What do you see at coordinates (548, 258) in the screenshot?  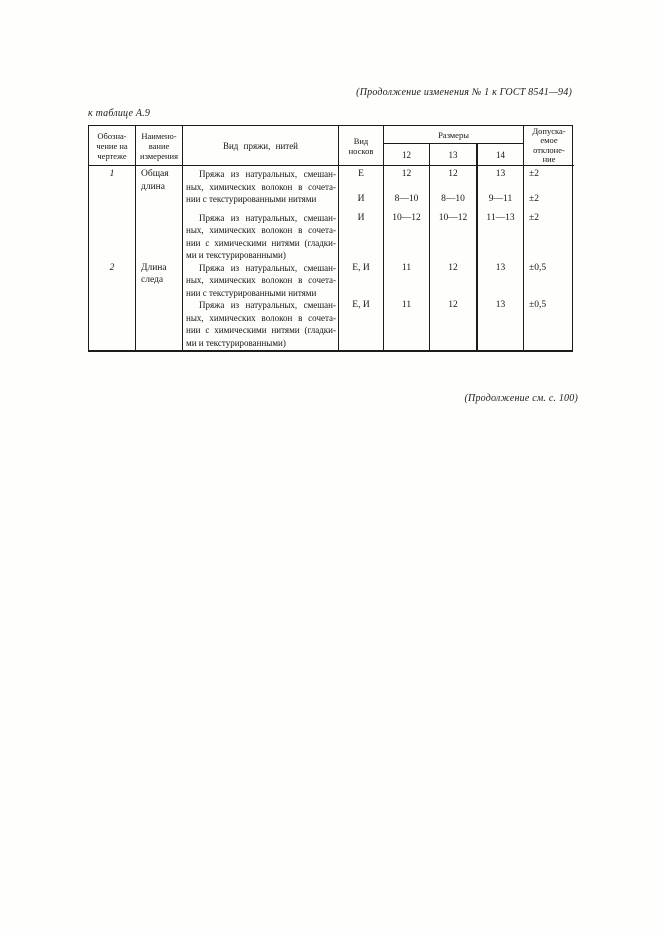 I see `column-tolerance: ±2 ±2 ±2 ±0,5 ±0,5` at bounding box center [548, 258].